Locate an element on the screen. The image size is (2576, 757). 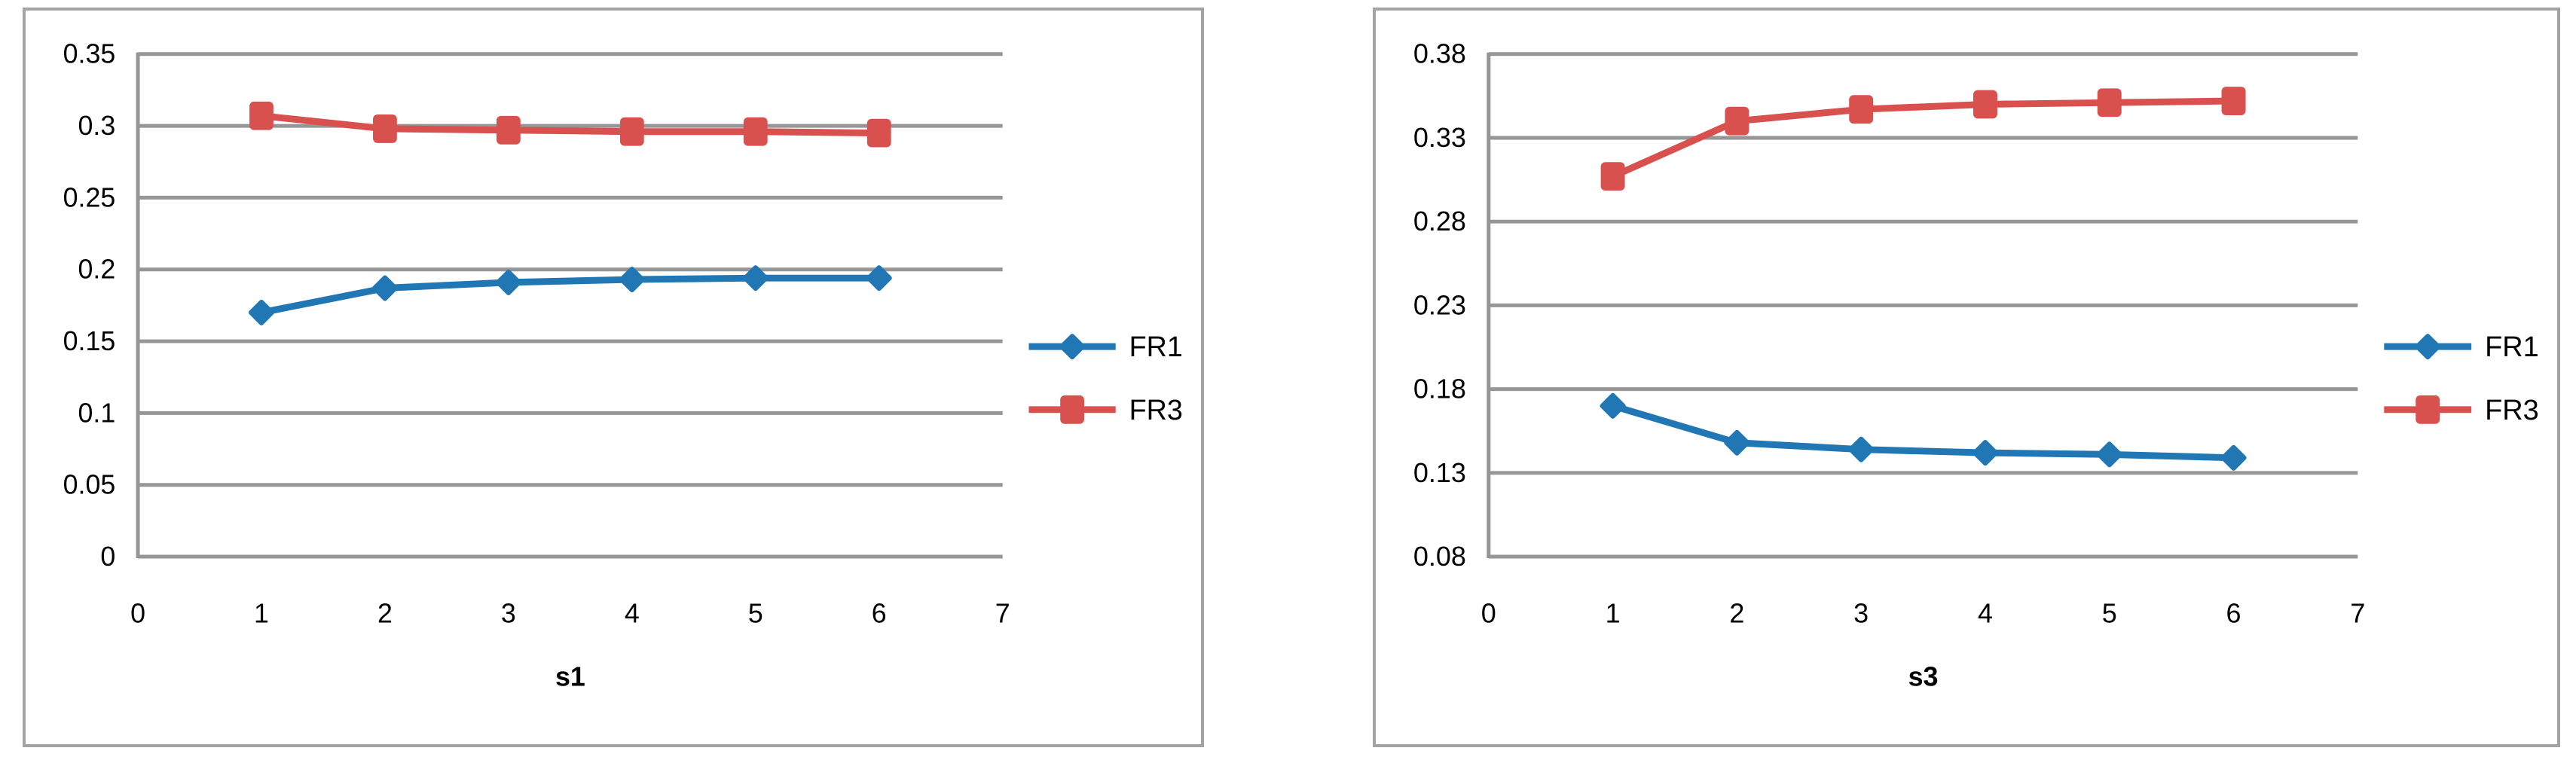
y-tick-label: 0.35 is located at coordinates (89, 54).